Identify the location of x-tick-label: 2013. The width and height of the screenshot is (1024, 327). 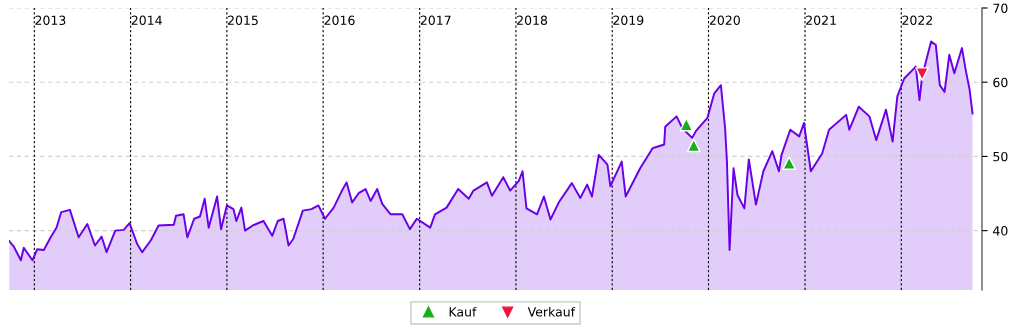
(50, 20).